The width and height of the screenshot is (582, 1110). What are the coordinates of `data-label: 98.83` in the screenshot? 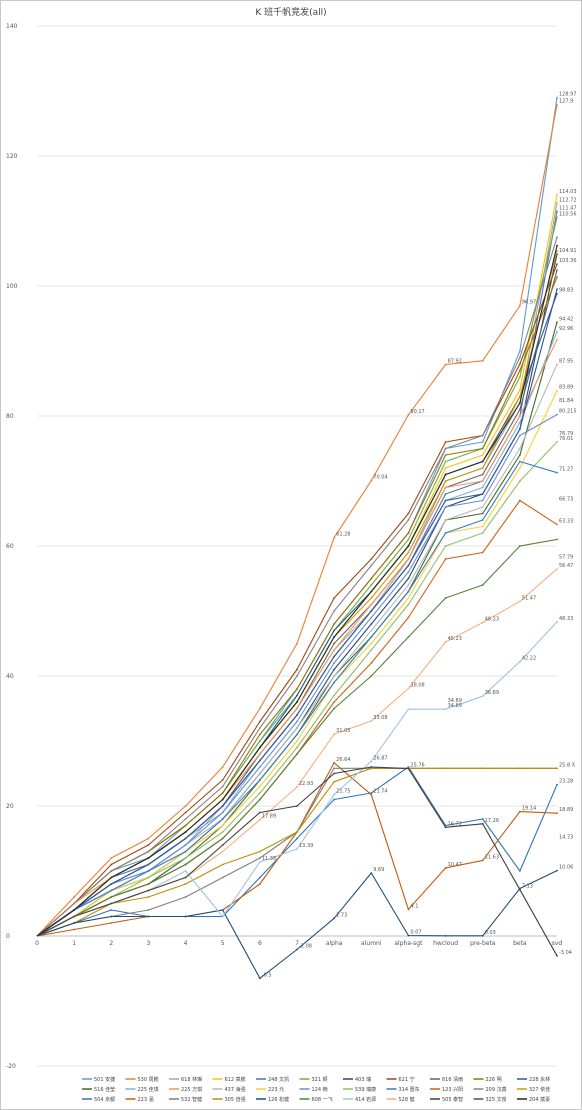 It's located at (566, 291).